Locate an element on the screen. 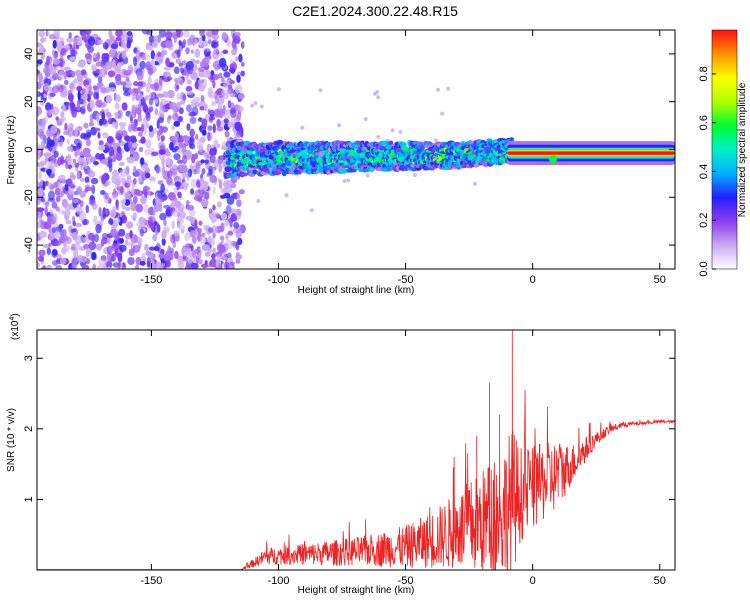 The width and height of the screenshot is (750, 605). snr-xlabel: Height of straight line (km) is located at coordinates (356, 590).